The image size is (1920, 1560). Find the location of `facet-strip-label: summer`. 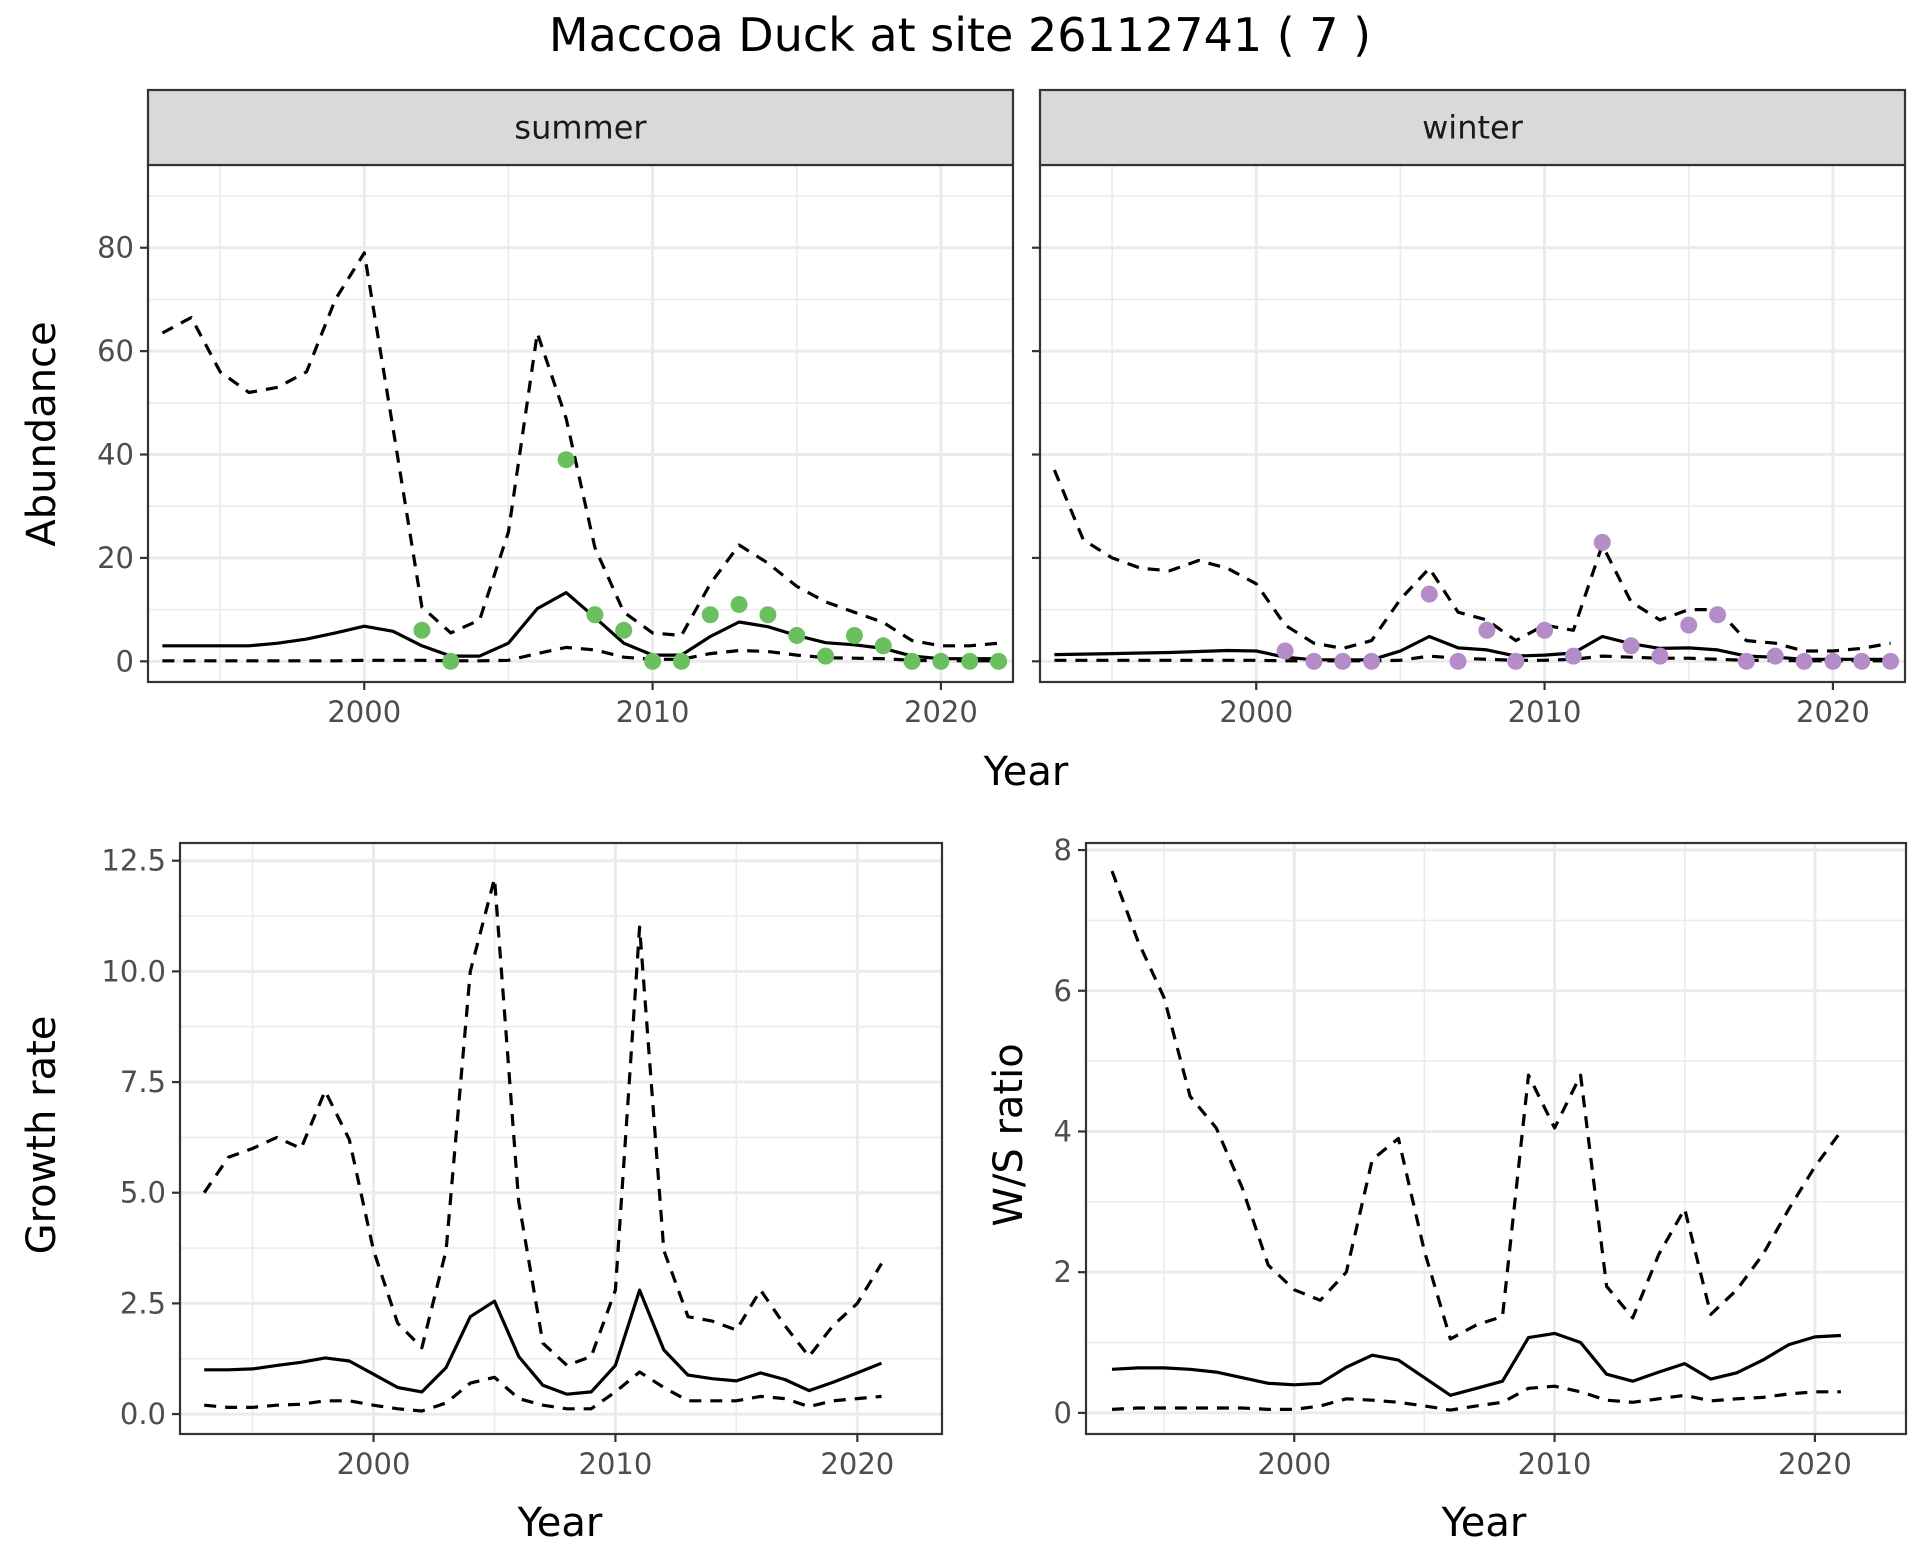

facet-strip-label: summer is located at coordinates (580, 128).